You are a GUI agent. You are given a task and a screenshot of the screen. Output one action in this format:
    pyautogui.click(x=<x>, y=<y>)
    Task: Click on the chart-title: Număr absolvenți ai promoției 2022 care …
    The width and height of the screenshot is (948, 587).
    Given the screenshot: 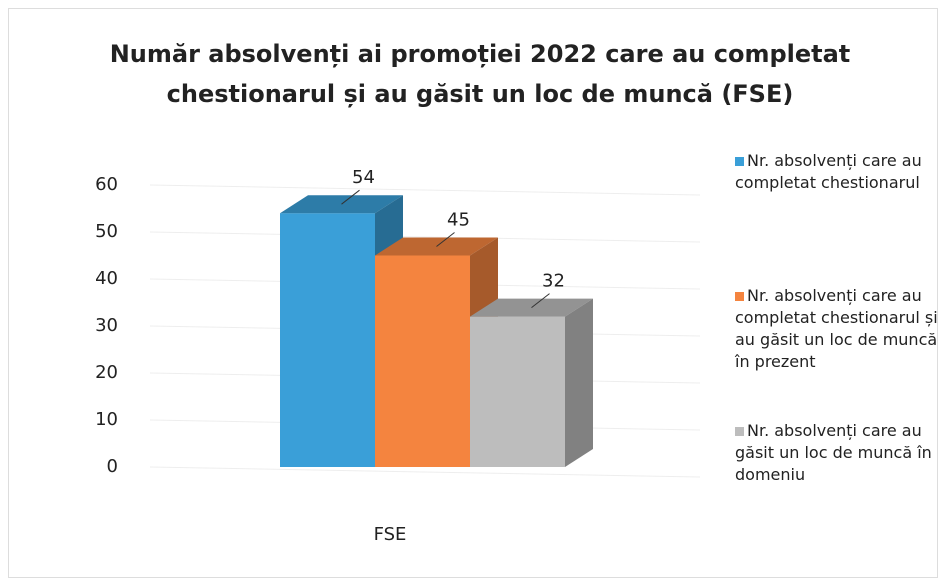 What is the action you would take?
    pyautogui.click(x=480, y=74)
    